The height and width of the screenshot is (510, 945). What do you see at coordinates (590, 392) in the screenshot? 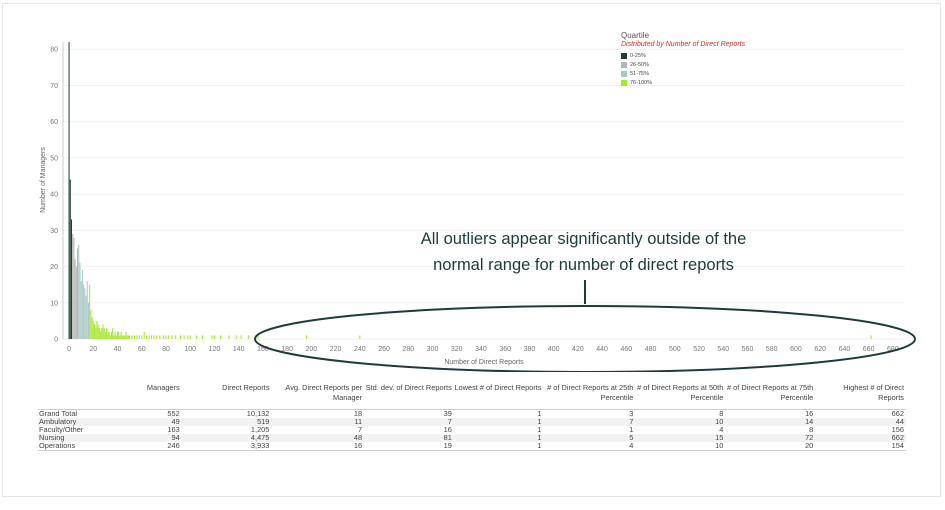
I see `col-header-p25: # of Direct Reports at 25th Percentile` at bounding box center [590, 392].